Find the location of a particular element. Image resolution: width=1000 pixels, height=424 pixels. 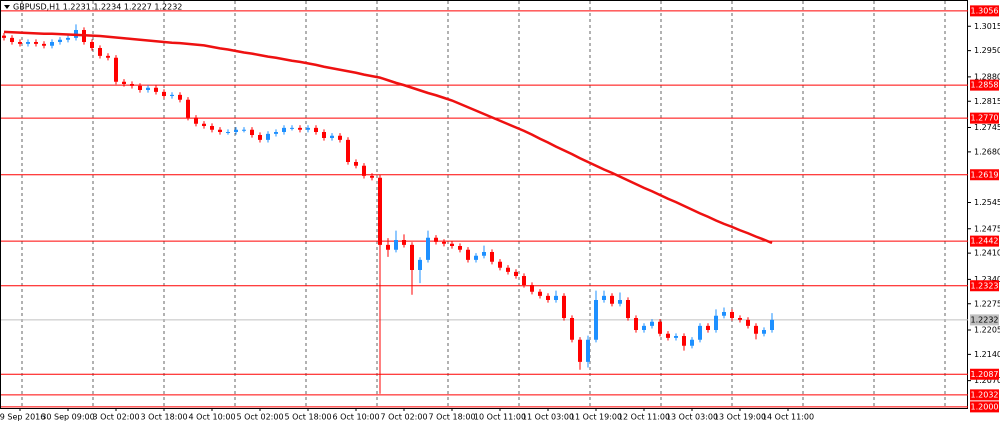

x-tick-label: 3 Oct 18:00 is located at coordinates (163, 417).